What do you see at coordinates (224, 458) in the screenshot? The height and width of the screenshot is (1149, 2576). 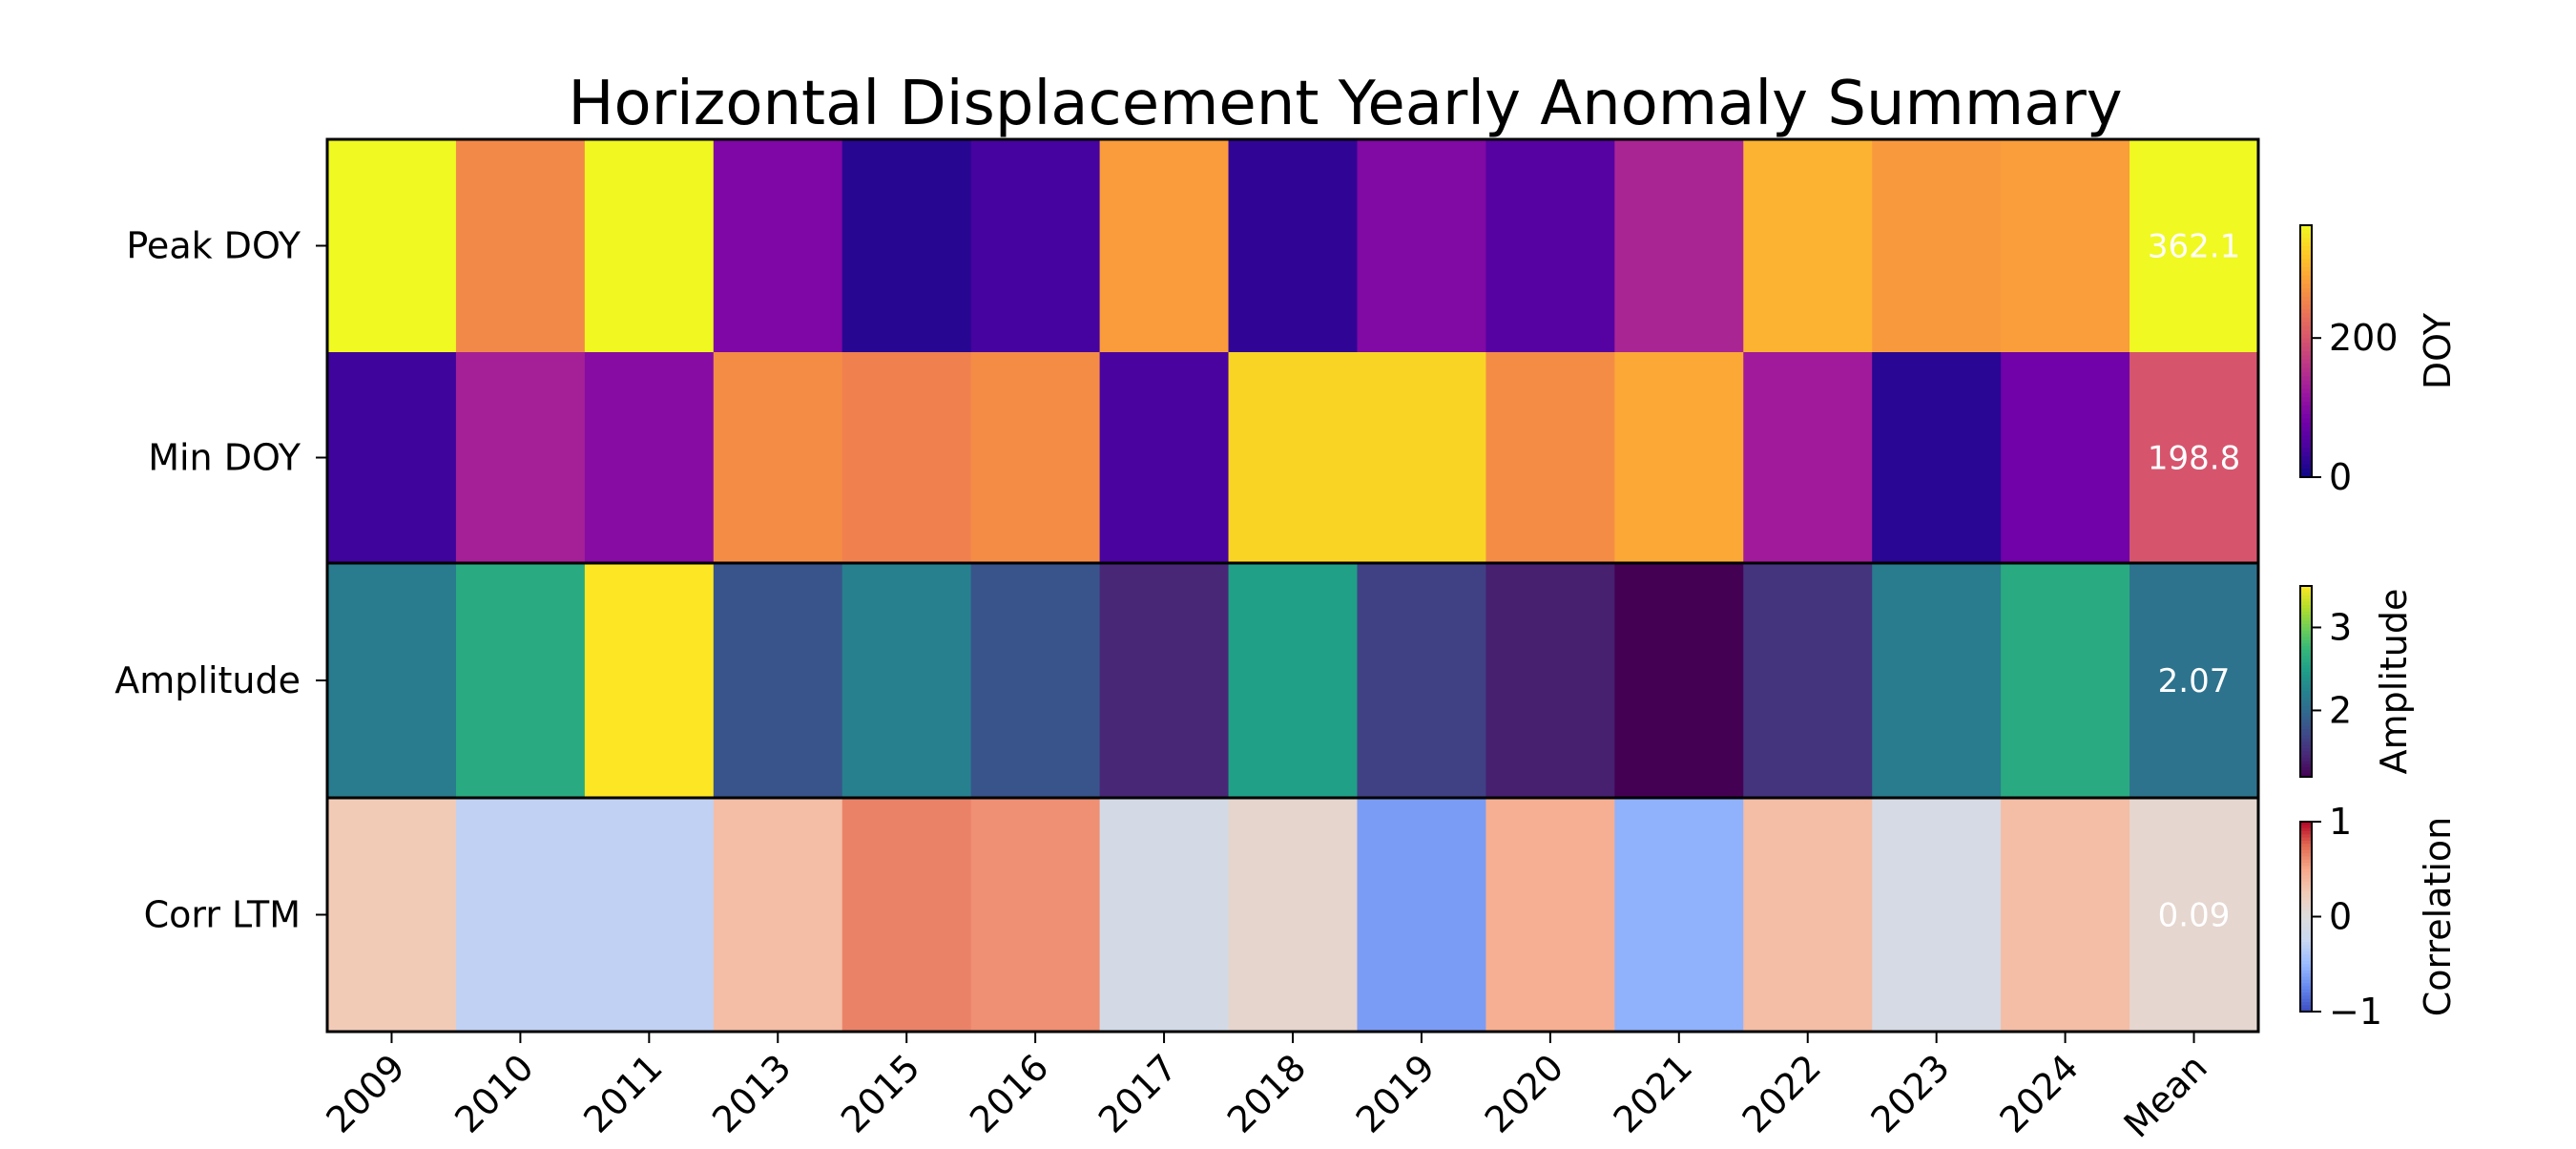 I see `row-label: Min DOY` at bounding box center [224, 458].